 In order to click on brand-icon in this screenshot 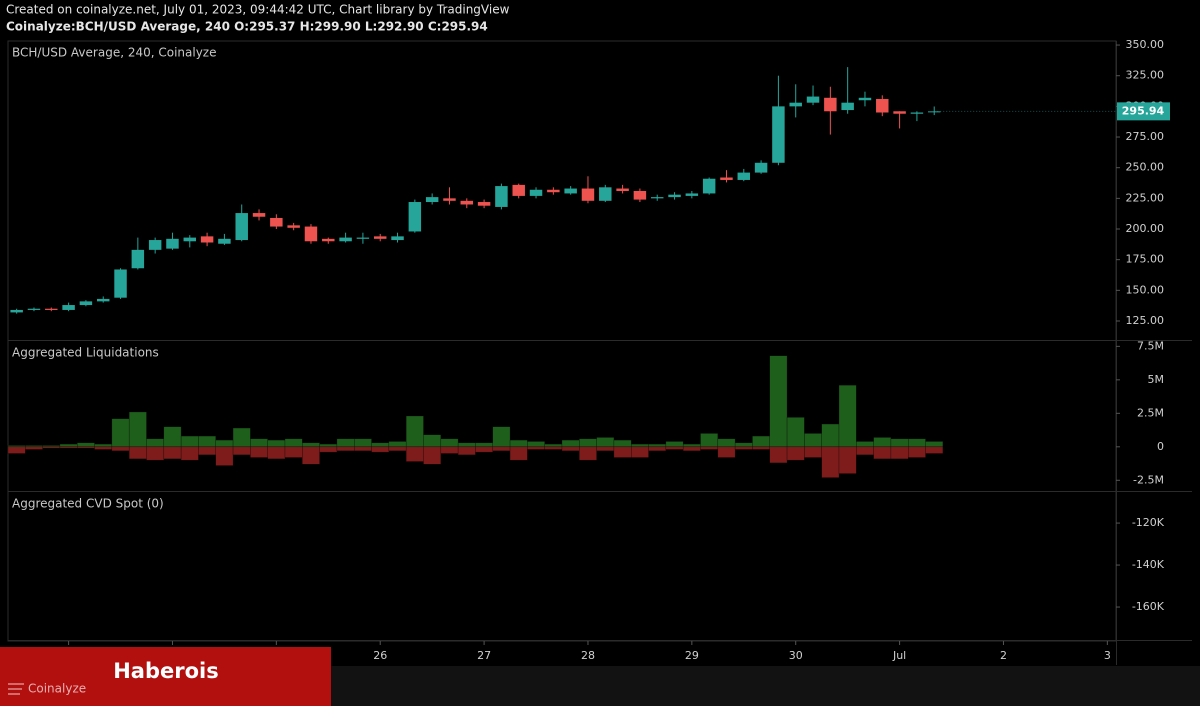, I will do `click(16, 689)`.